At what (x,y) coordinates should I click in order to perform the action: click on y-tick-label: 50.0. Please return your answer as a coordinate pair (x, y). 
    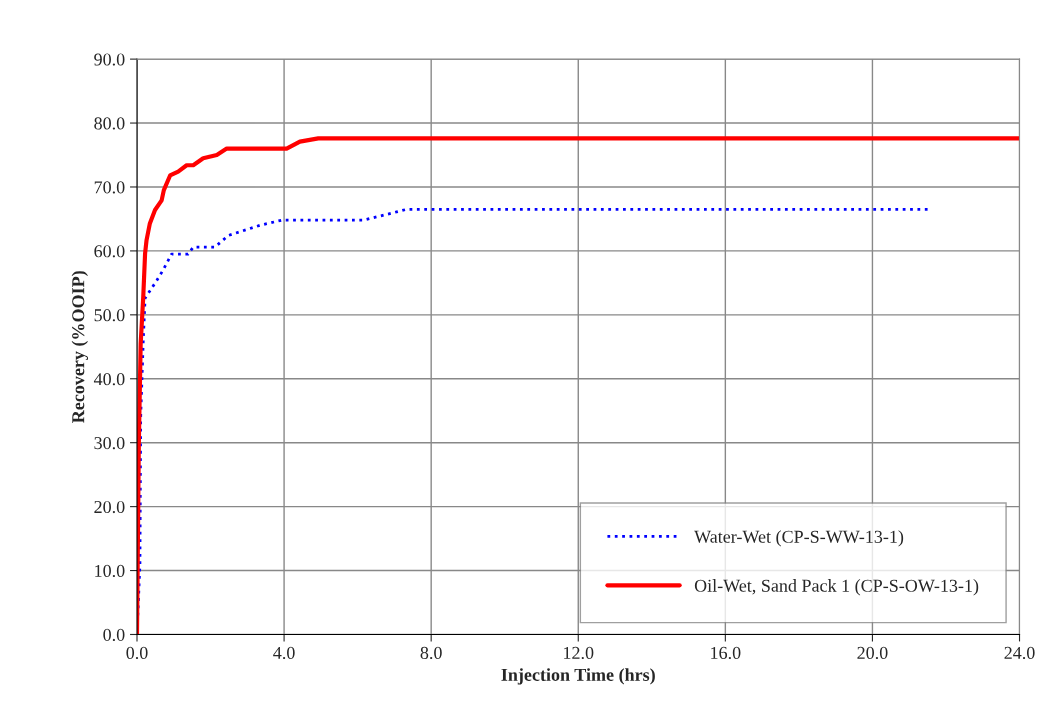
    Looking at the image, I should click on (109, 315).